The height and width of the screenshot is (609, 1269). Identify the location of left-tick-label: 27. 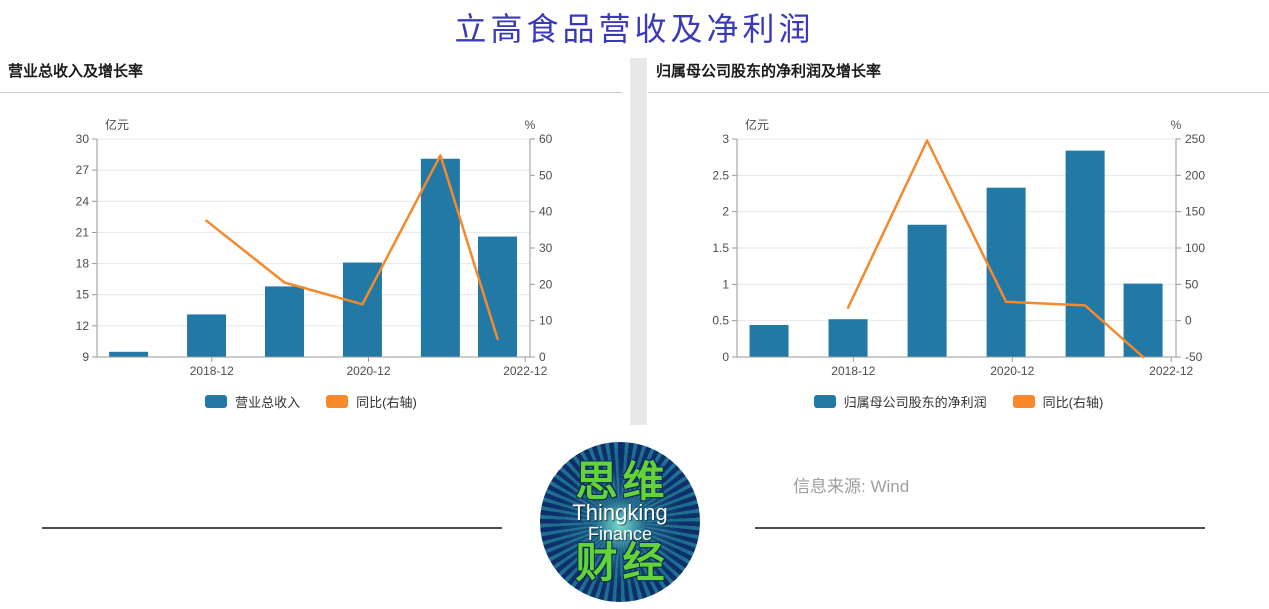
(83, 170).